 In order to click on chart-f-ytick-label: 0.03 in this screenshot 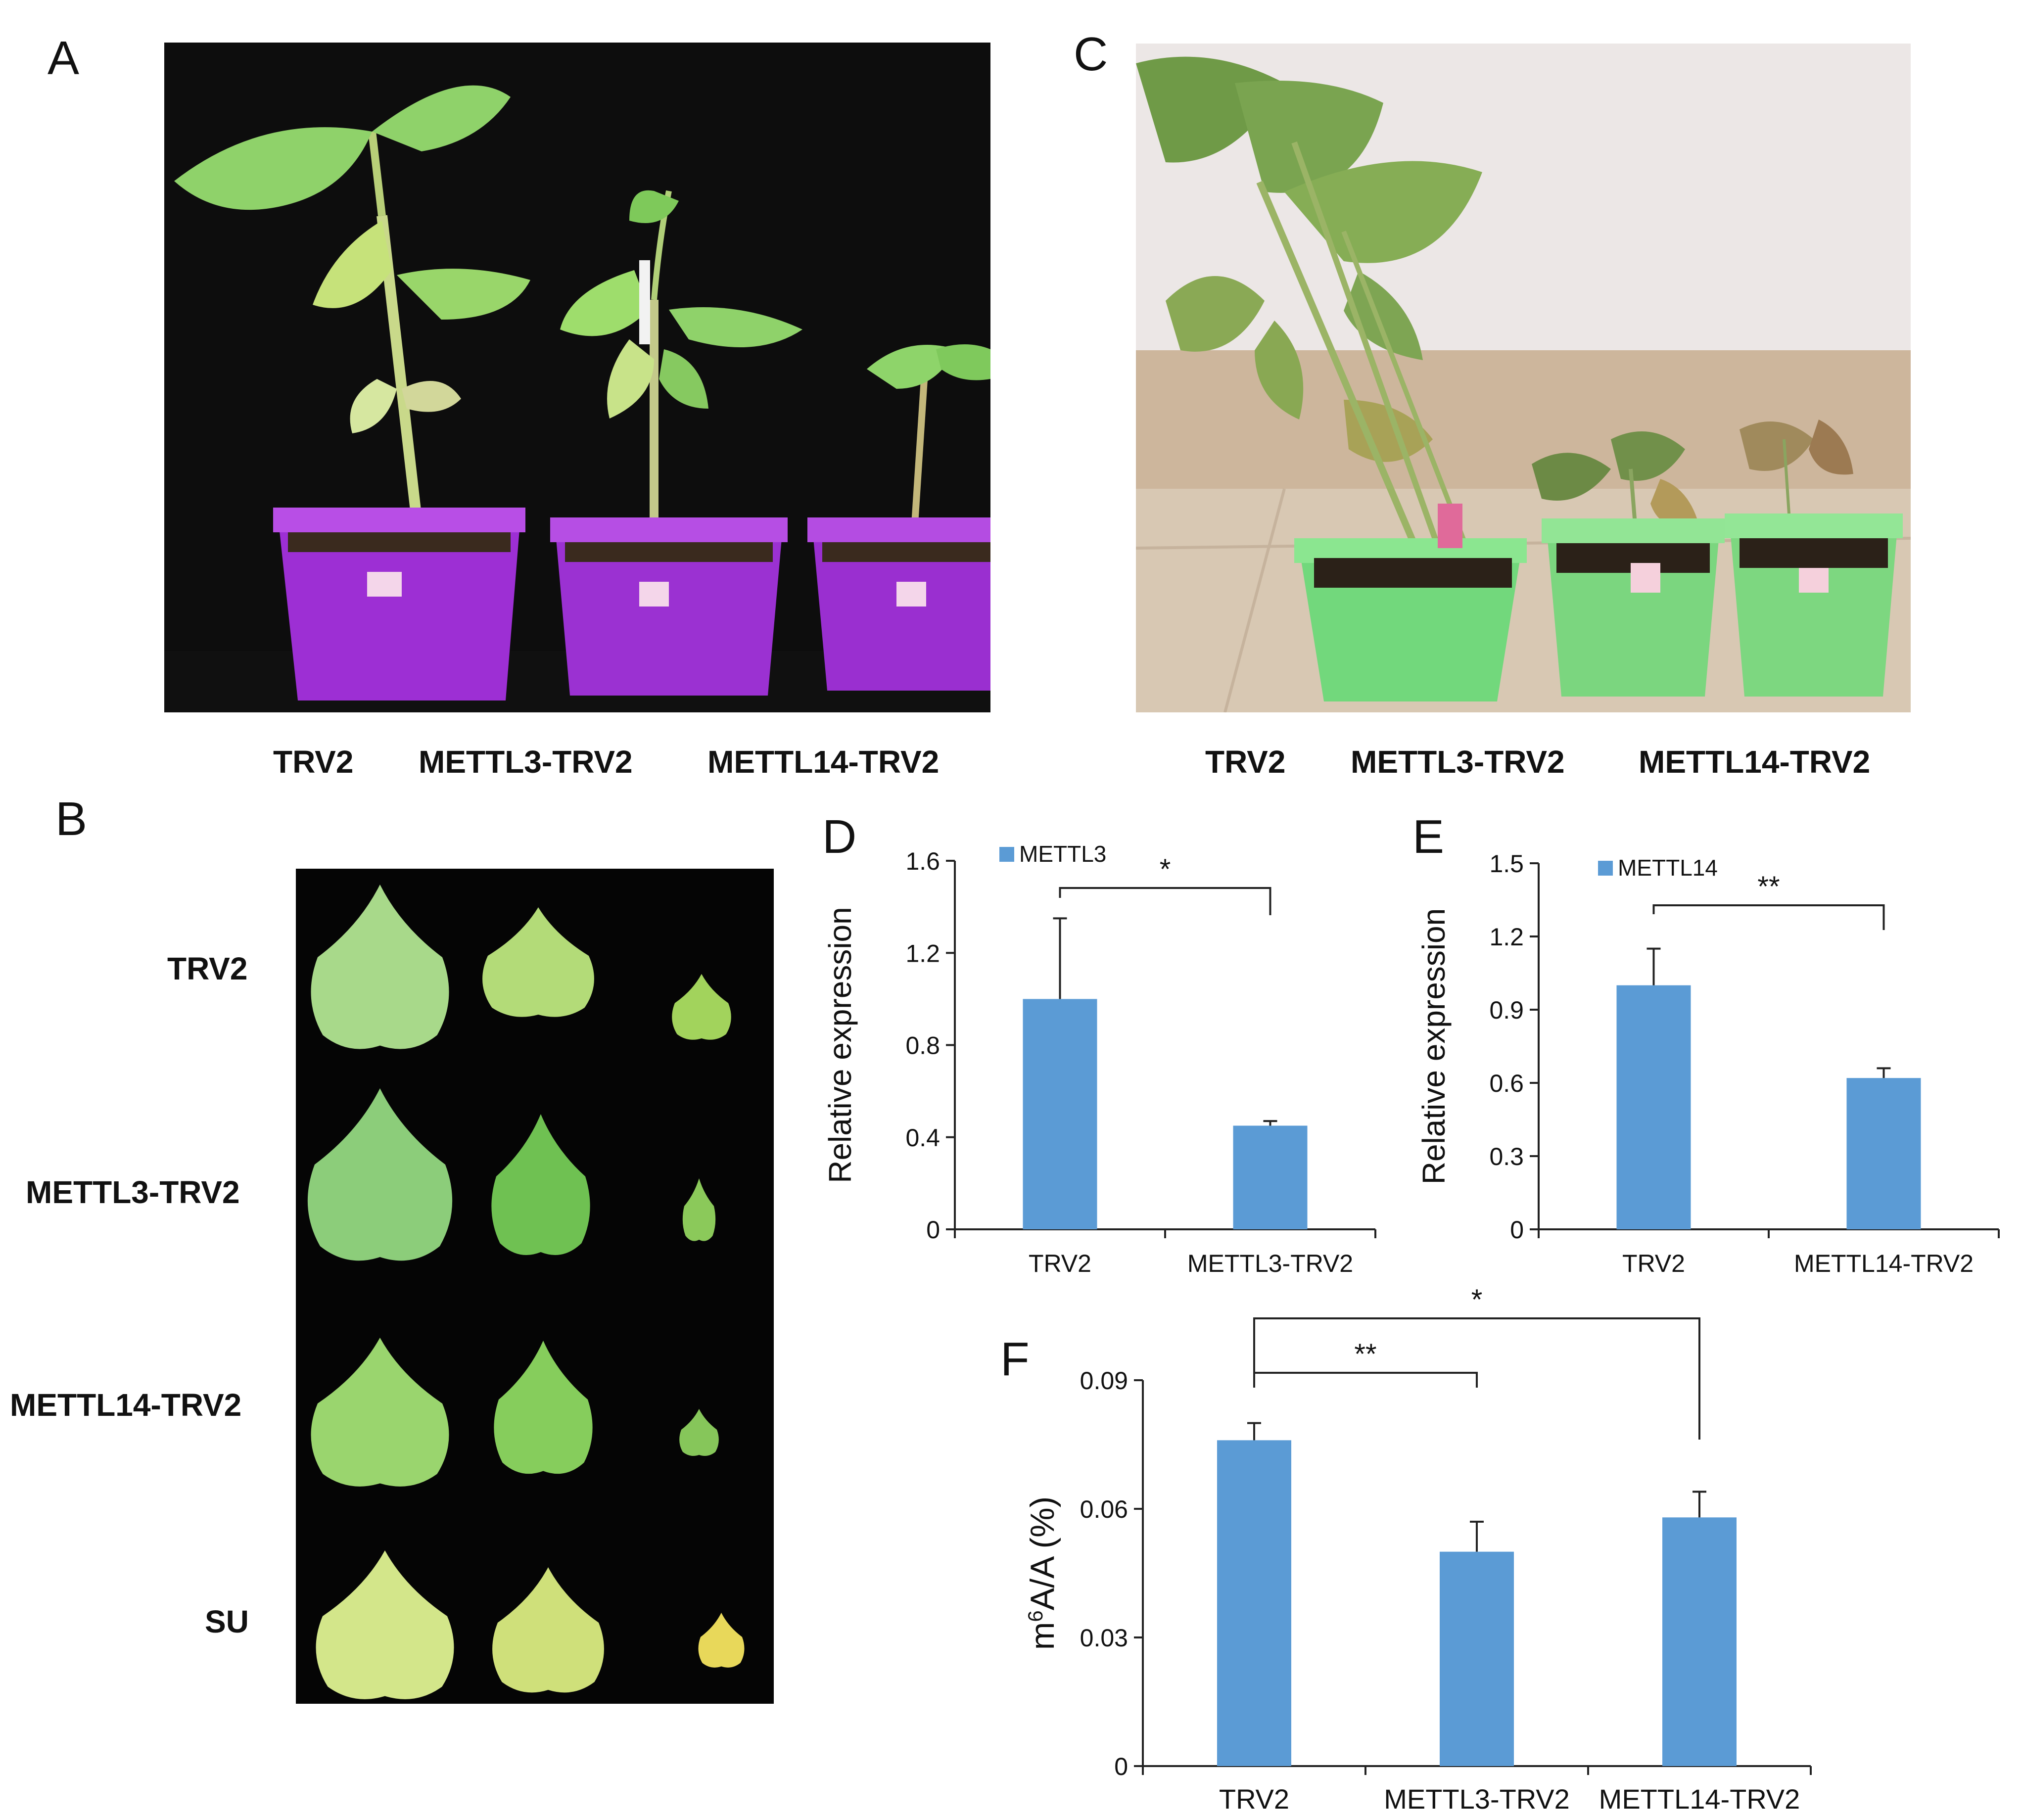, I will do `click(1104, 1638)`.